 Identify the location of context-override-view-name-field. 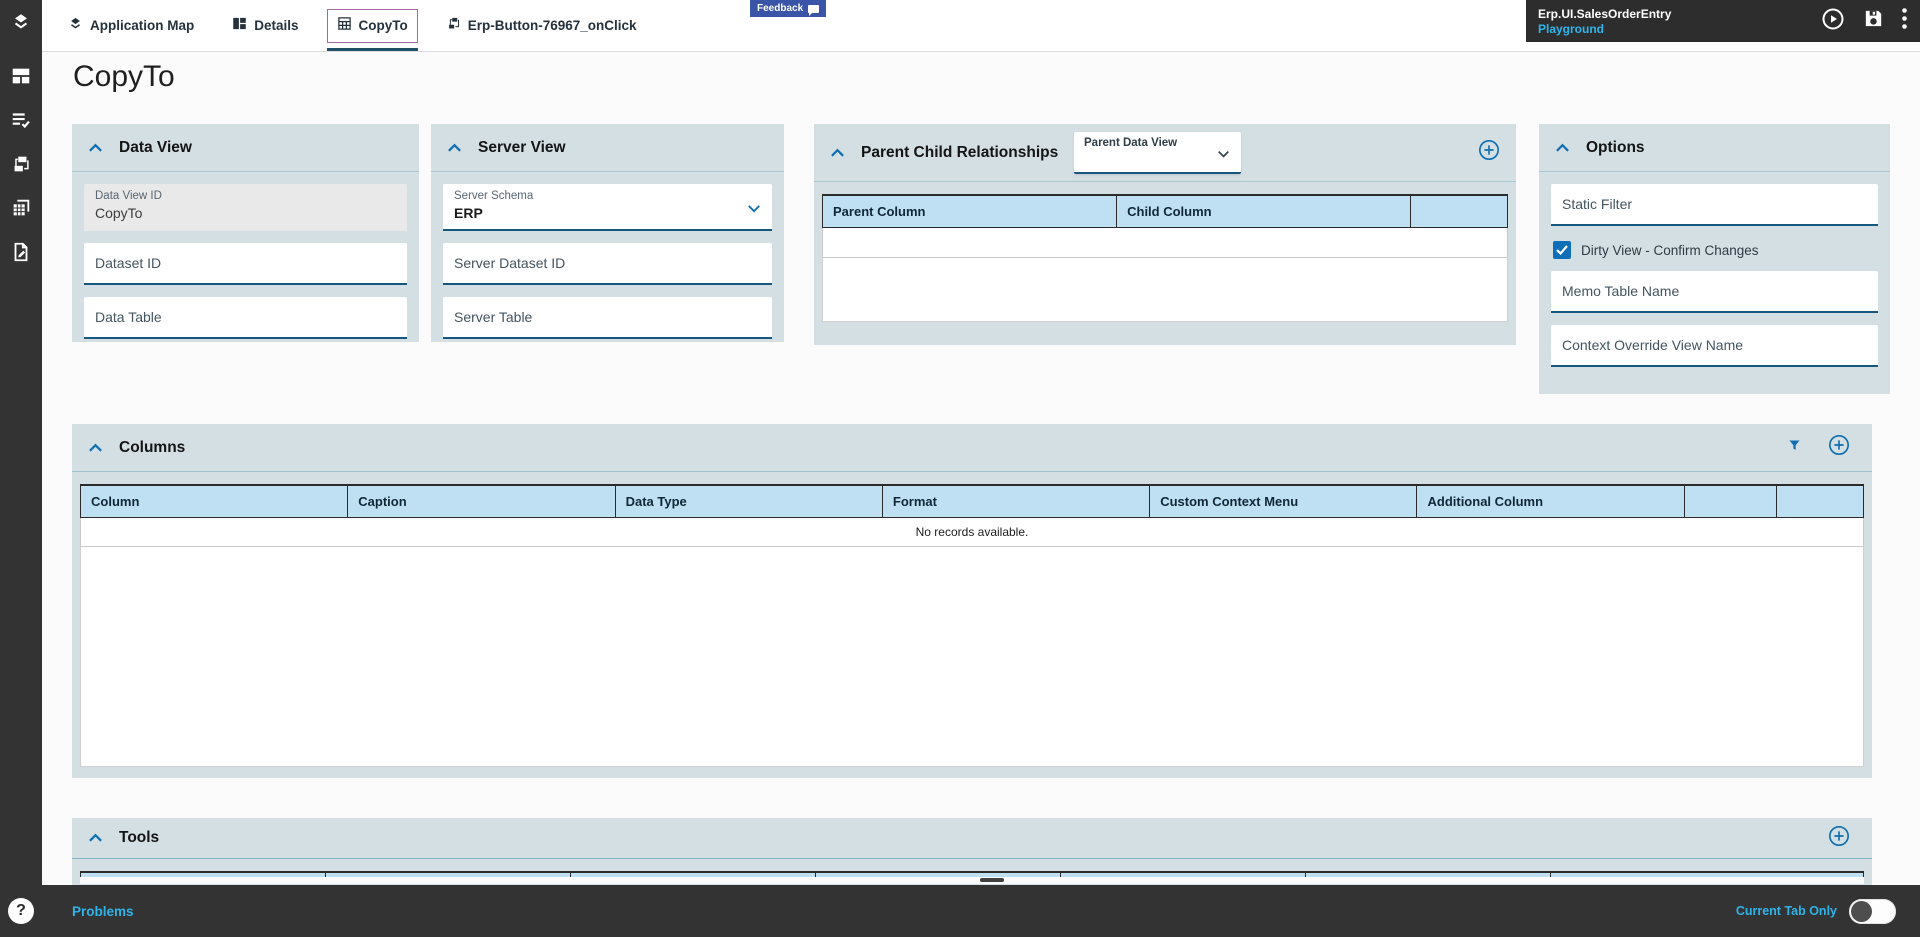
(1714, 346).